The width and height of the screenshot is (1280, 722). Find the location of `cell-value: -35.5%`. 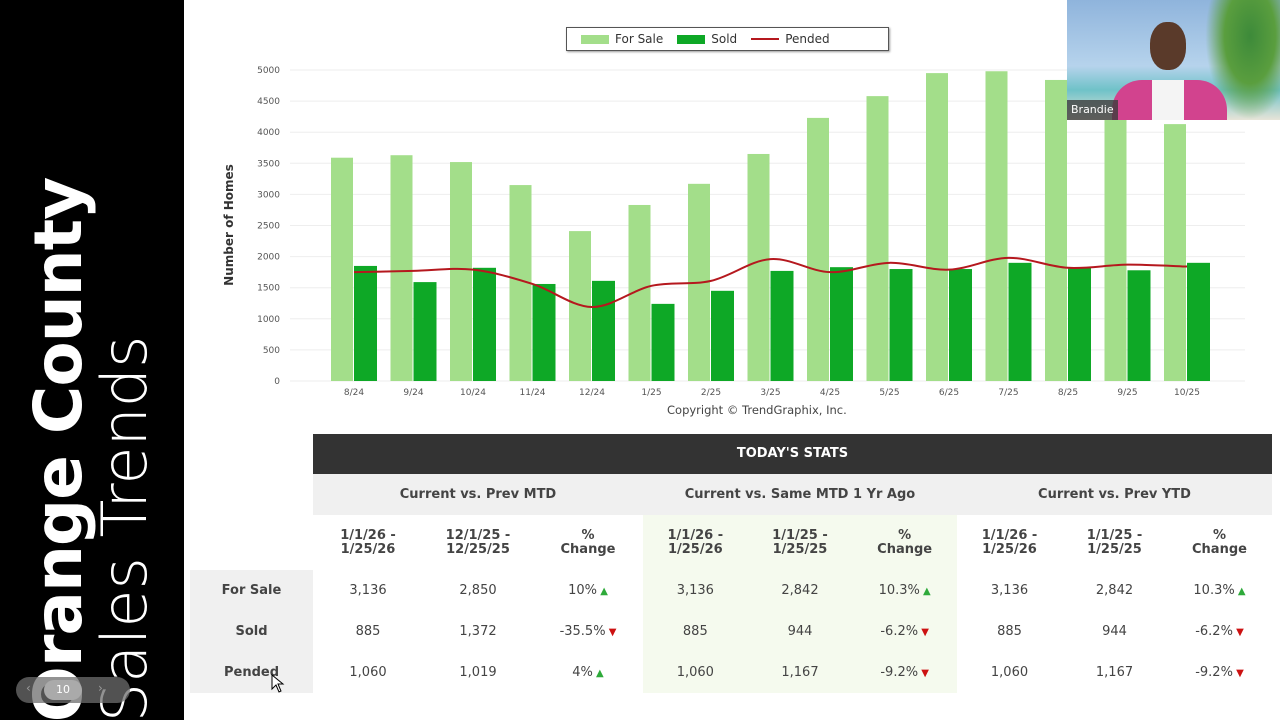

cell-value: -35.5% is located at coordinates (583, 631).